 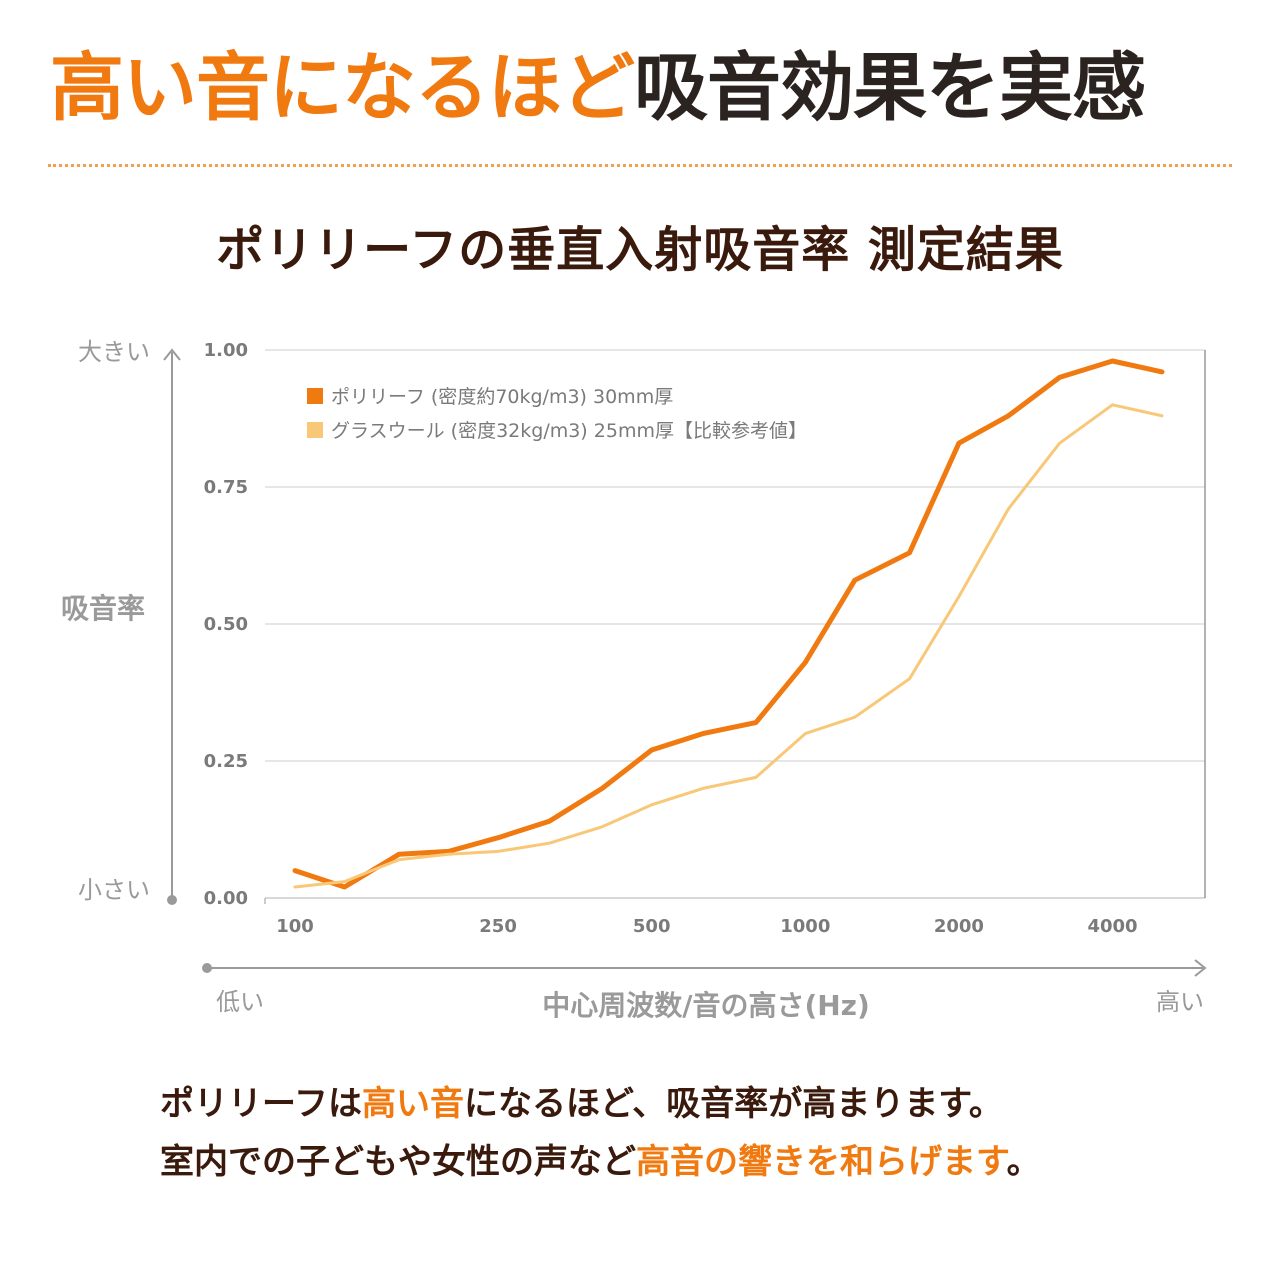 I want to click on caption-2b: 高音の響きを和らげます, so click(x=821, y=1162).